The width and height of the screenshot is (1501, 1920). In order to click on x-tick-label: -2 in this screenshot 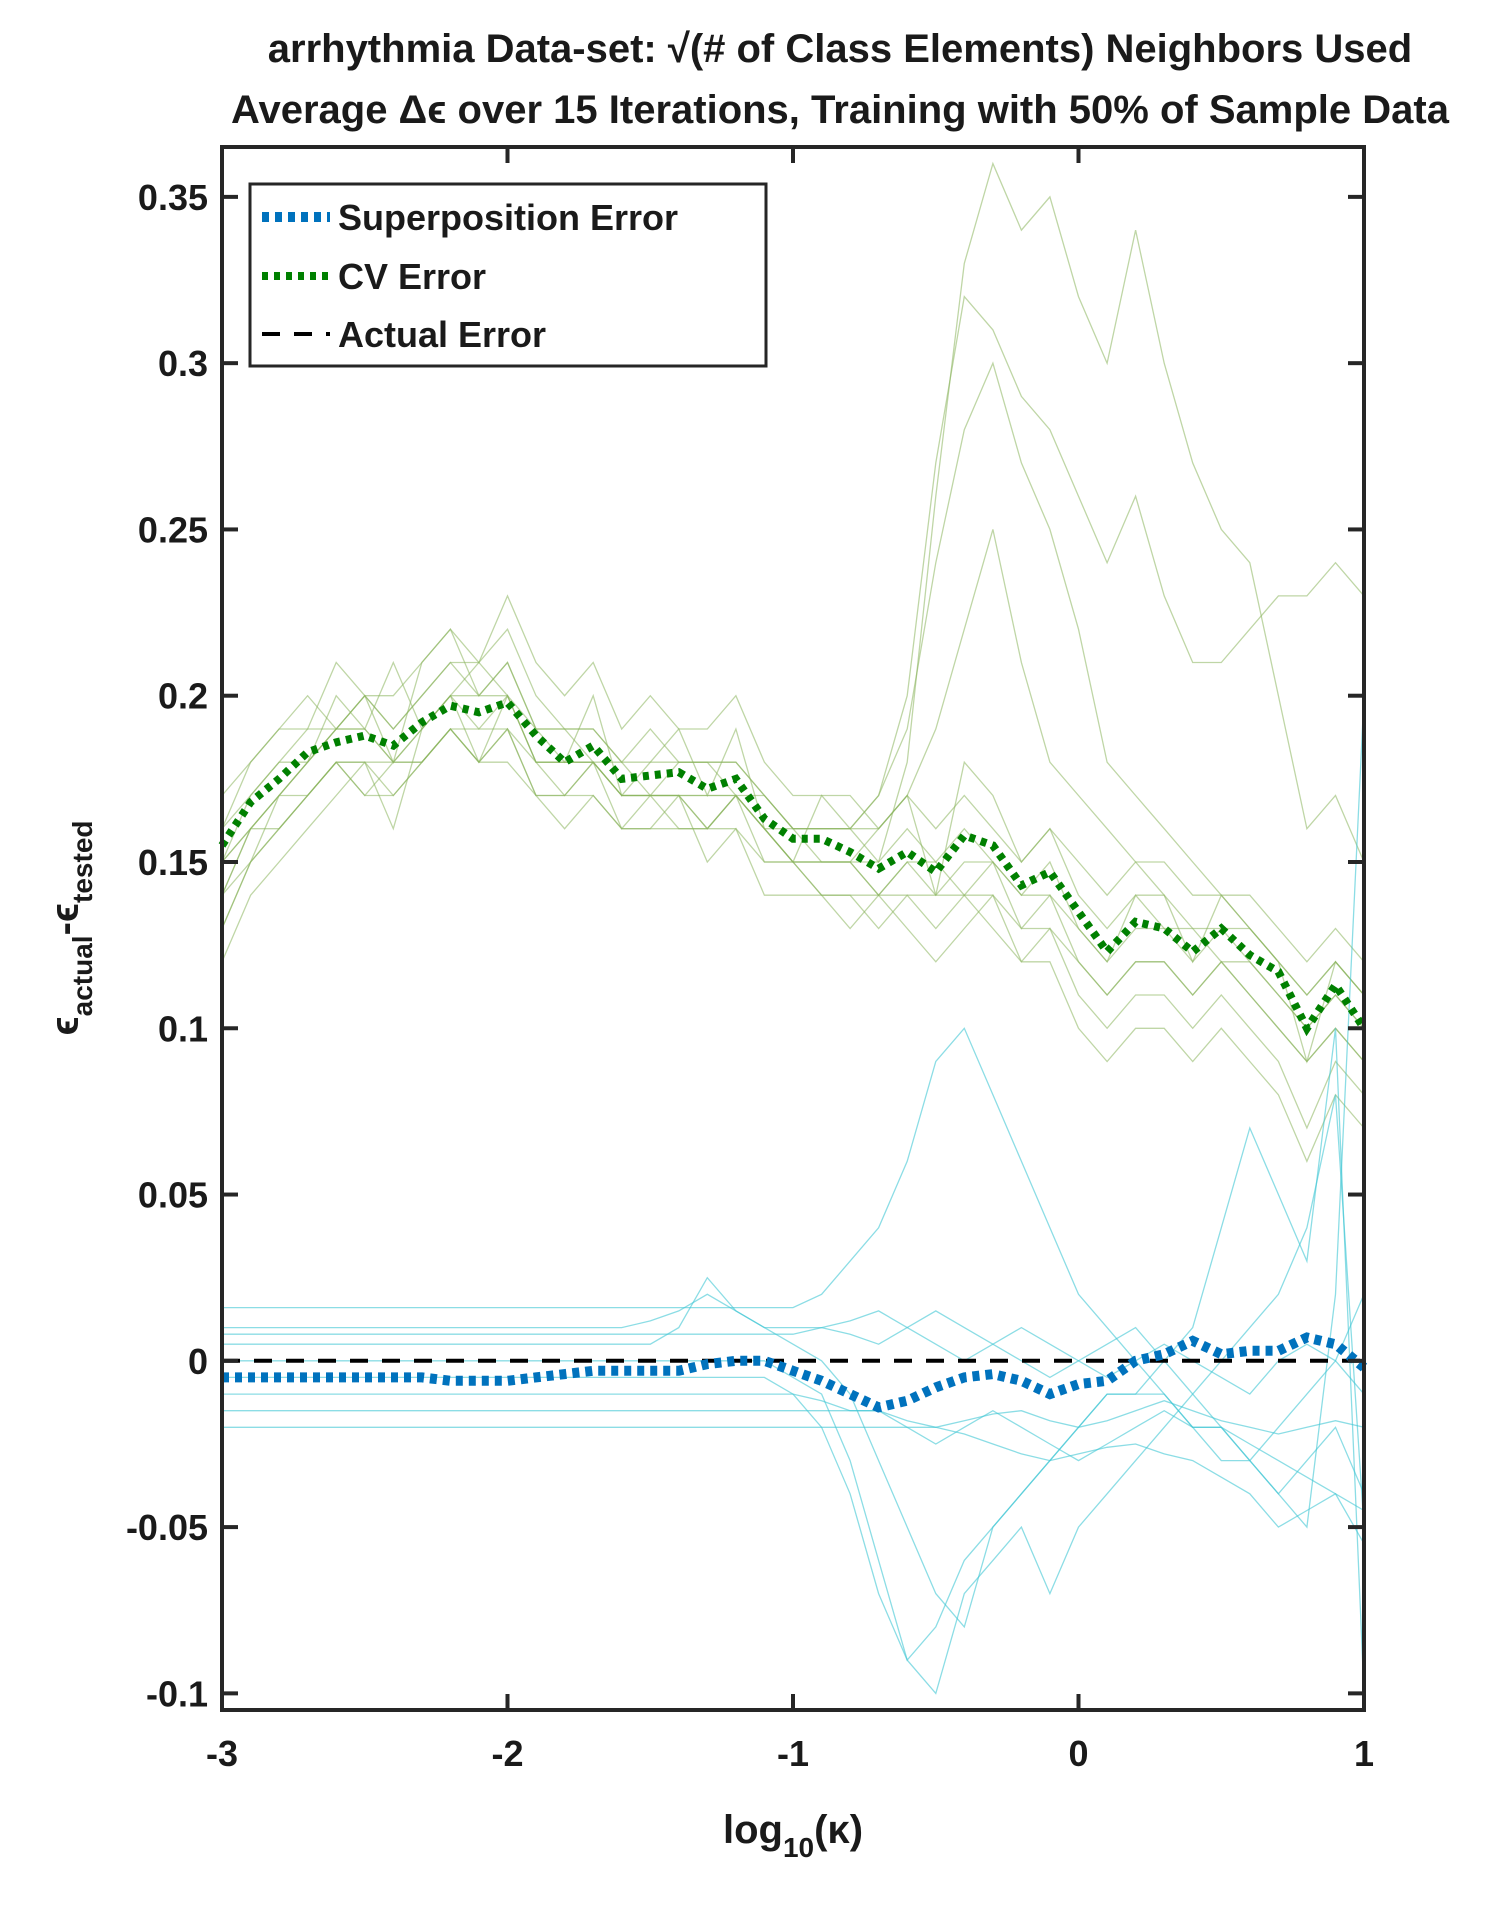, I will do `click(507, 1753)`.